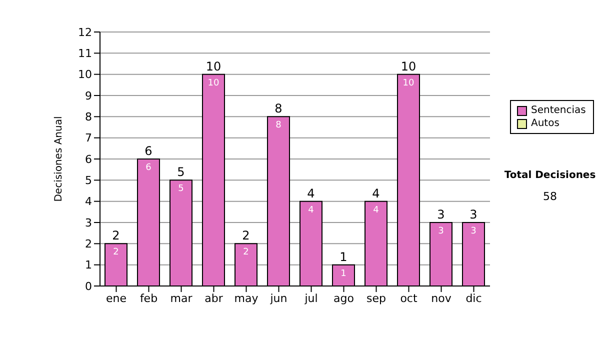 Image resolution: width=600 pixels, height=340 pixels. What do you see at coordinates (545, 123) in the screenshot?
I see `legend-label: Autos` at bounding box center [545, 123].